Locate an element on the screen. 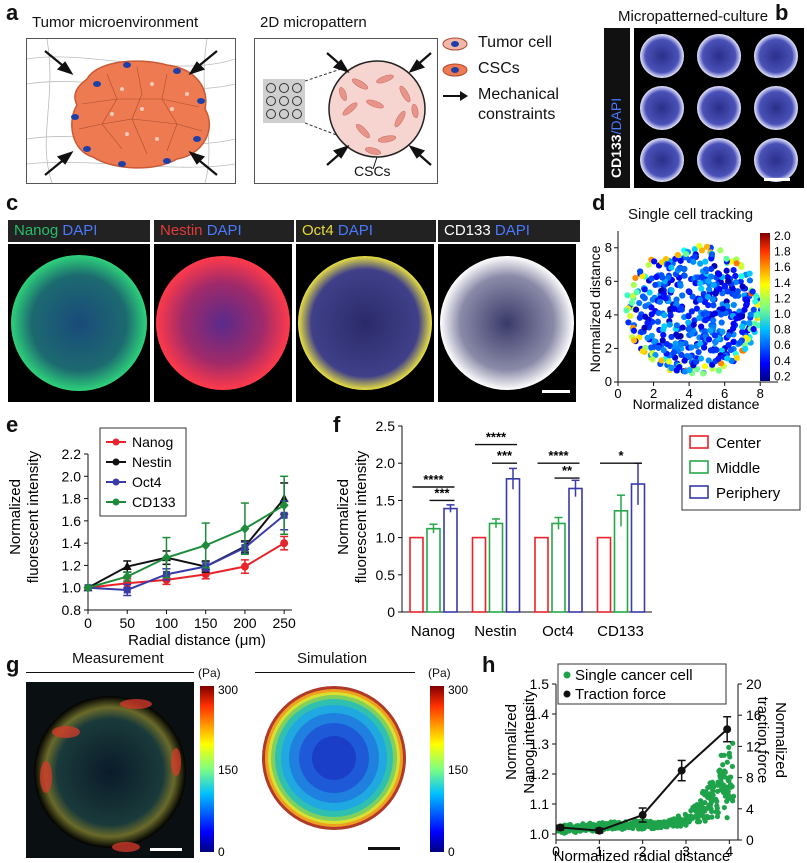 The width and height of the screenshot is (807, 863). panel-c-image-oct4 is located at coordinates (365, 323).